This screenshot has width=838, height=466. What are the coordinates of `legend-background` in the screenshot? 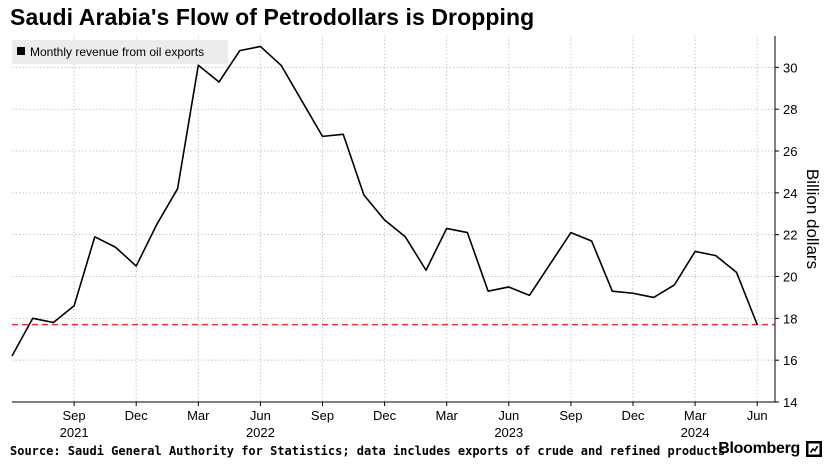 It's located at (120, 52).